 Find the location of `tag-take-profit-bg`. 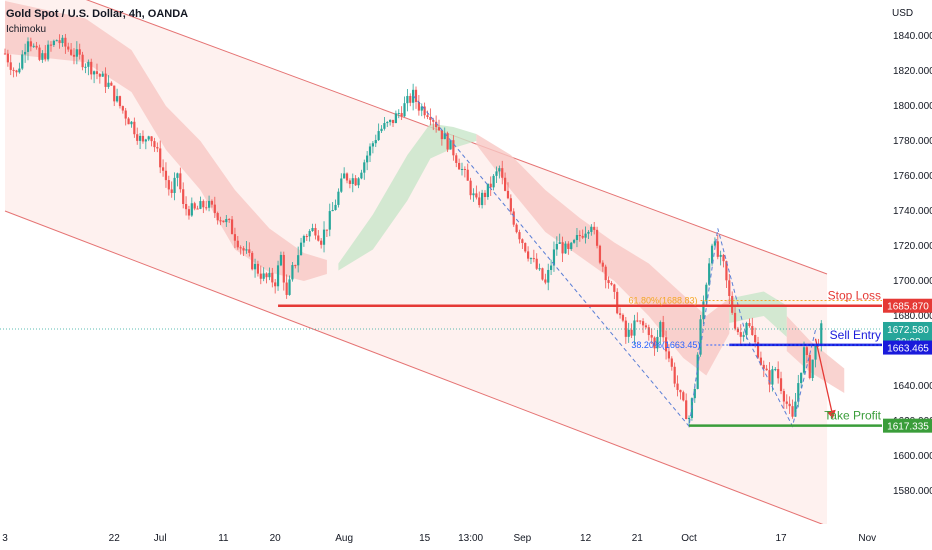

tag-take-profit-bg is located at coordinates (907, 425).